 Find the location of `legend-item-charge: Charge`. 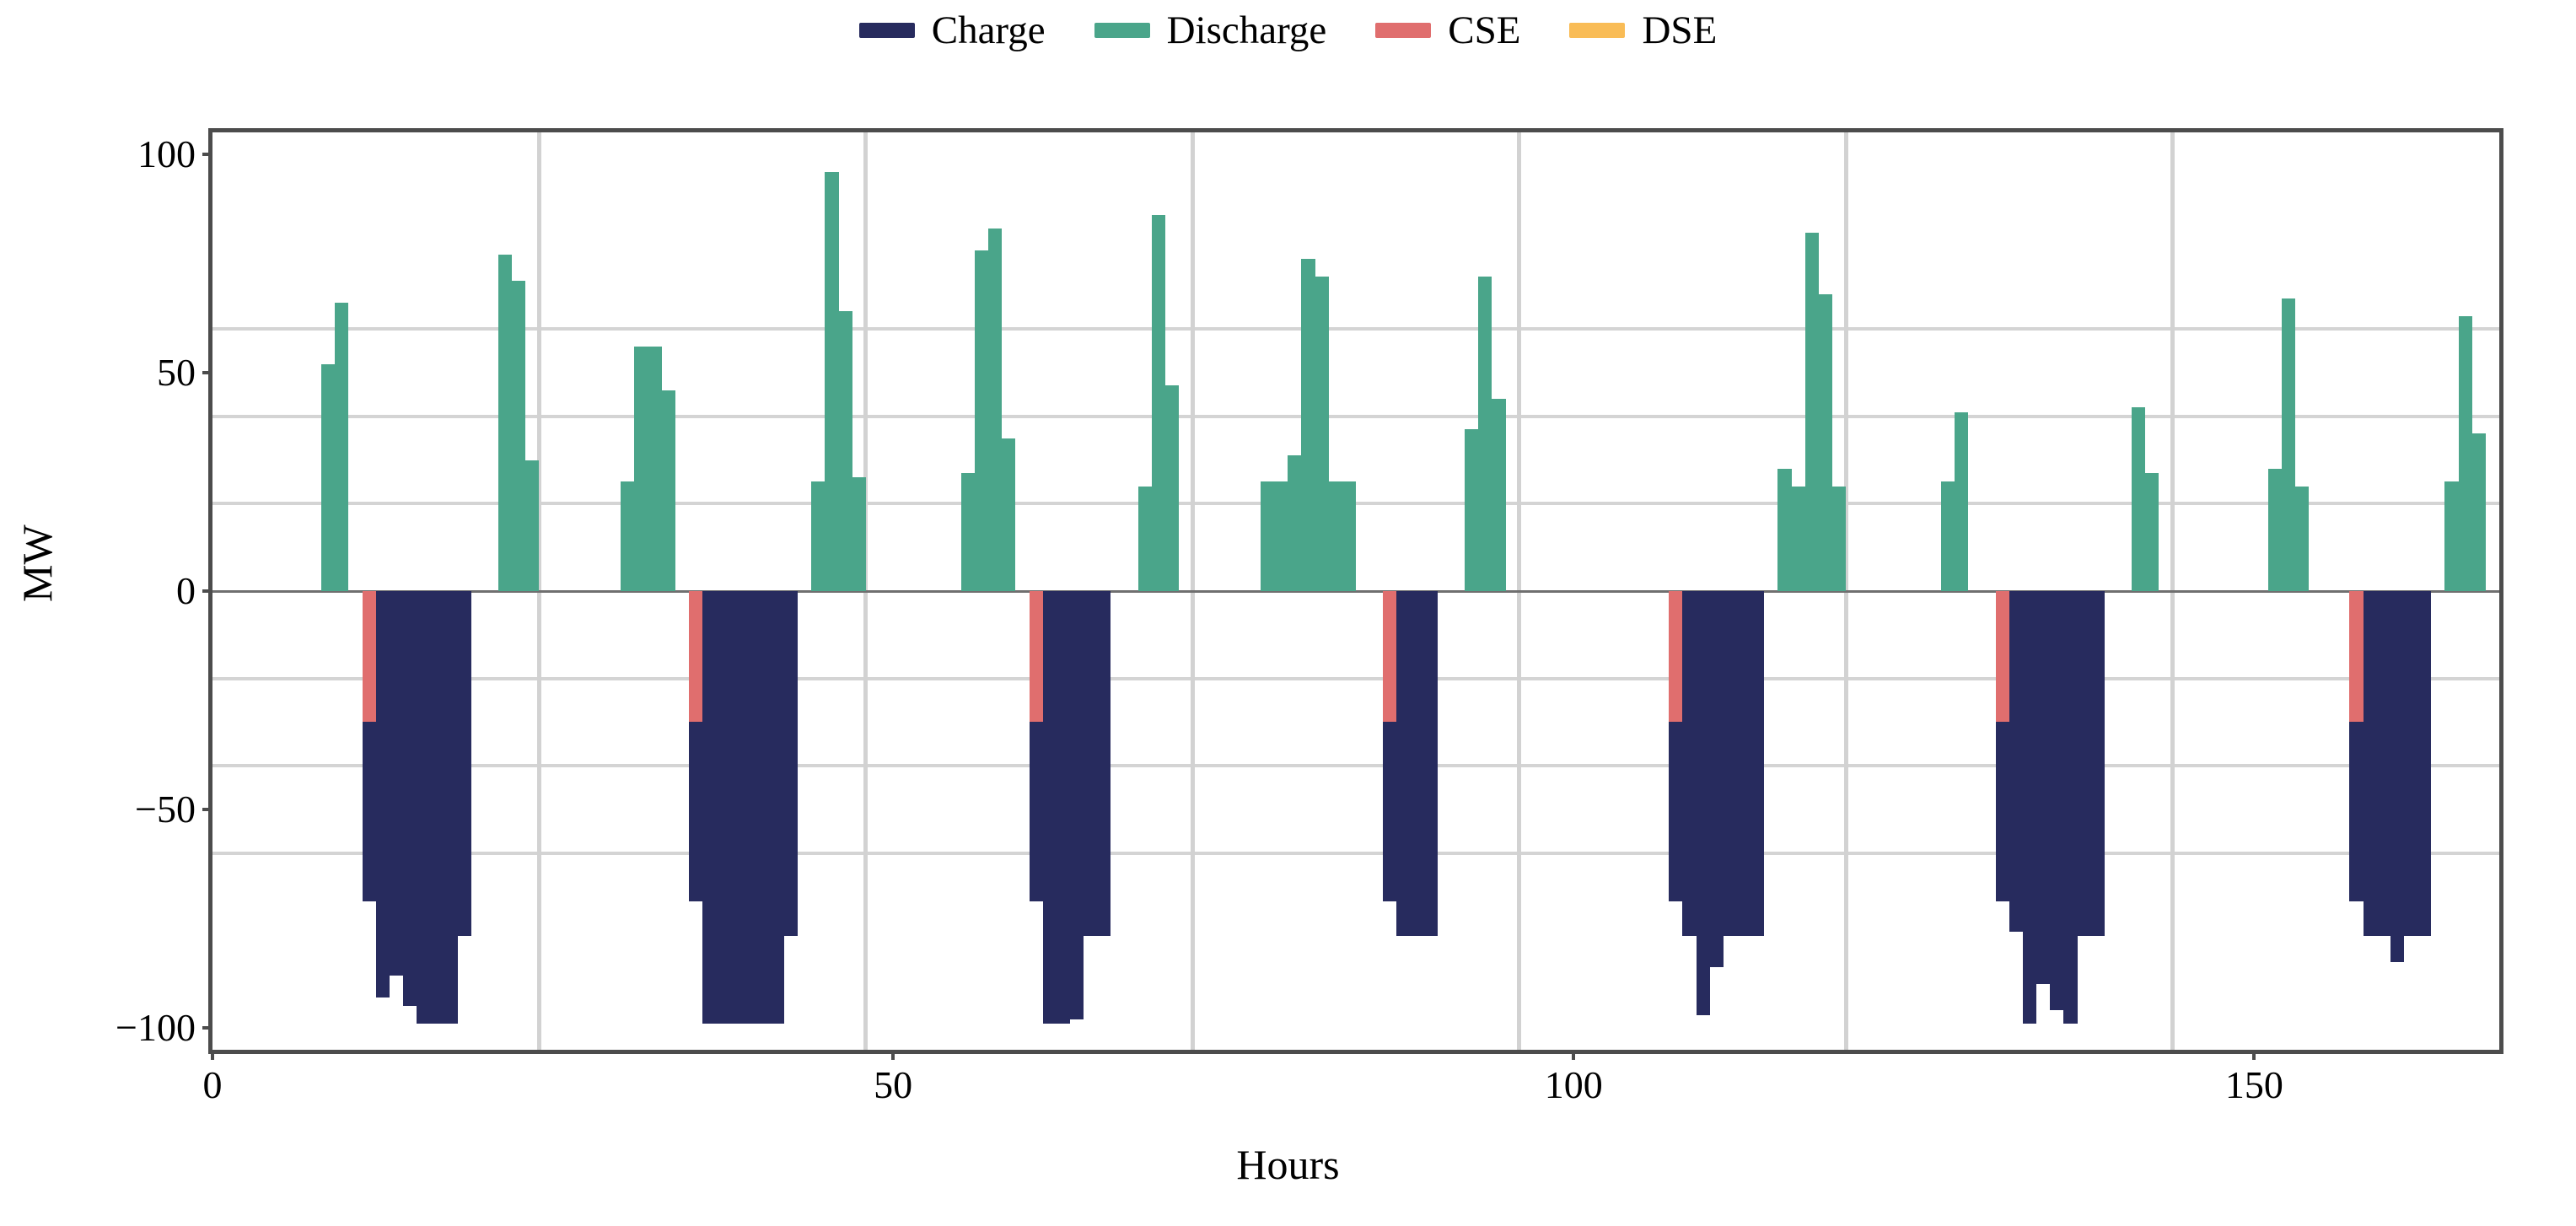

legend-item-charge: Charge is located at coordinates (952, 30).